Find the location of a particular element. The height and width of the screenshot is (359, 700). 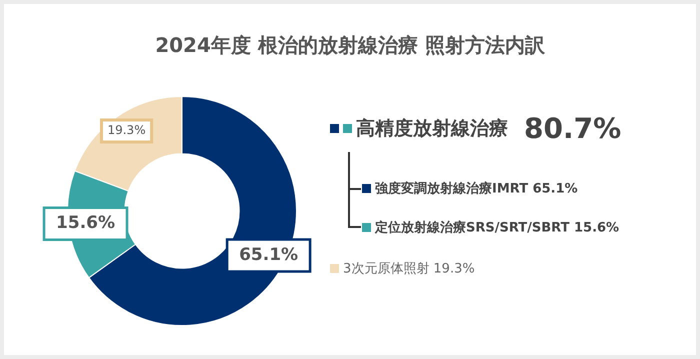

legend-label: 定位放射線治療SRS/SRT/SBRT 15.6% is located at coordinates (497, 228).